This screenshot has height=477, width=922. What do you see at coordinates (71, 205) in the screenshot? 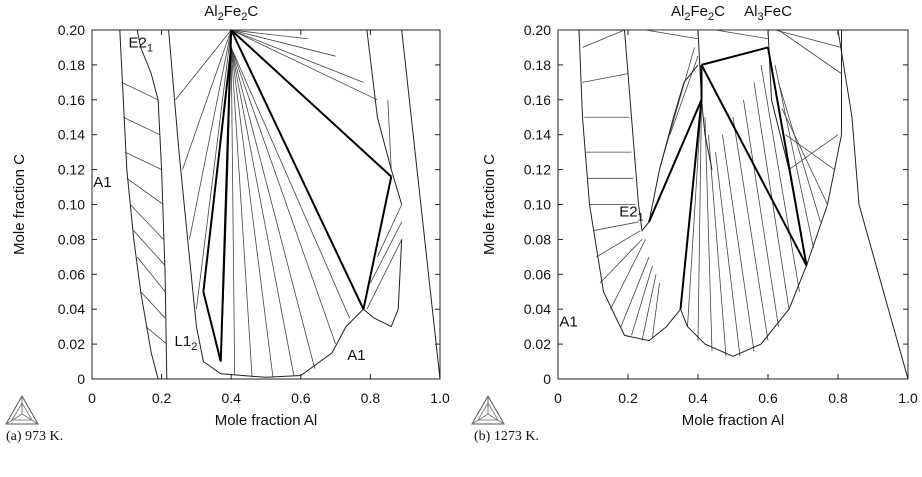
I see `y-tick-label: 0.10` at bounding box center [71, 205].